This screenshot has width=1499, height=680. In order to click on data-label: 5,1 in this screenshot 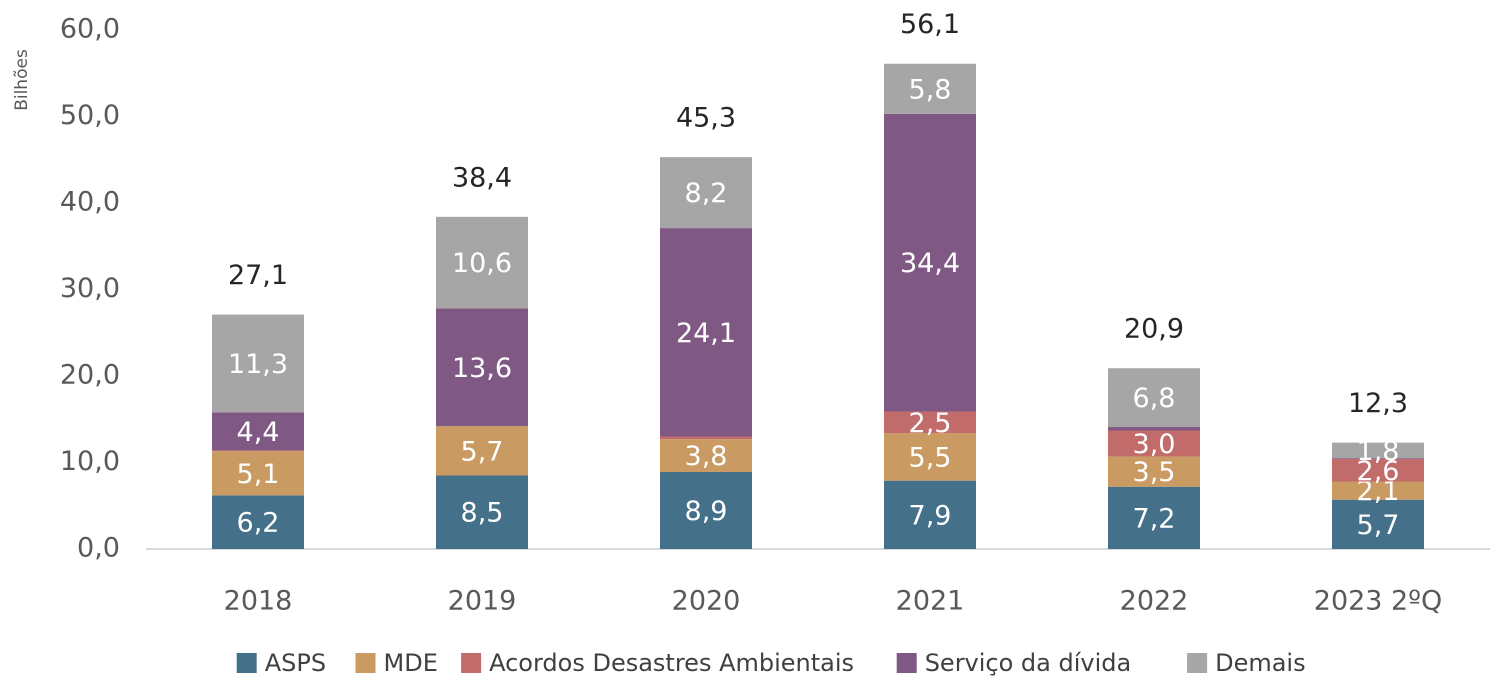, I will do `click(258, 474)`.